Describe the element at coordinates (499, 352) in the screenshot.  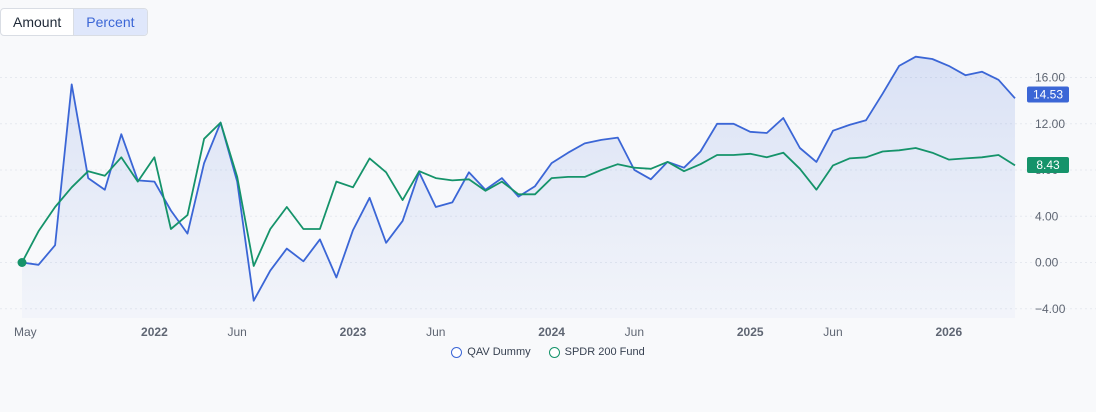
I see `legend-label-qav: QAV Dummy` at that location.